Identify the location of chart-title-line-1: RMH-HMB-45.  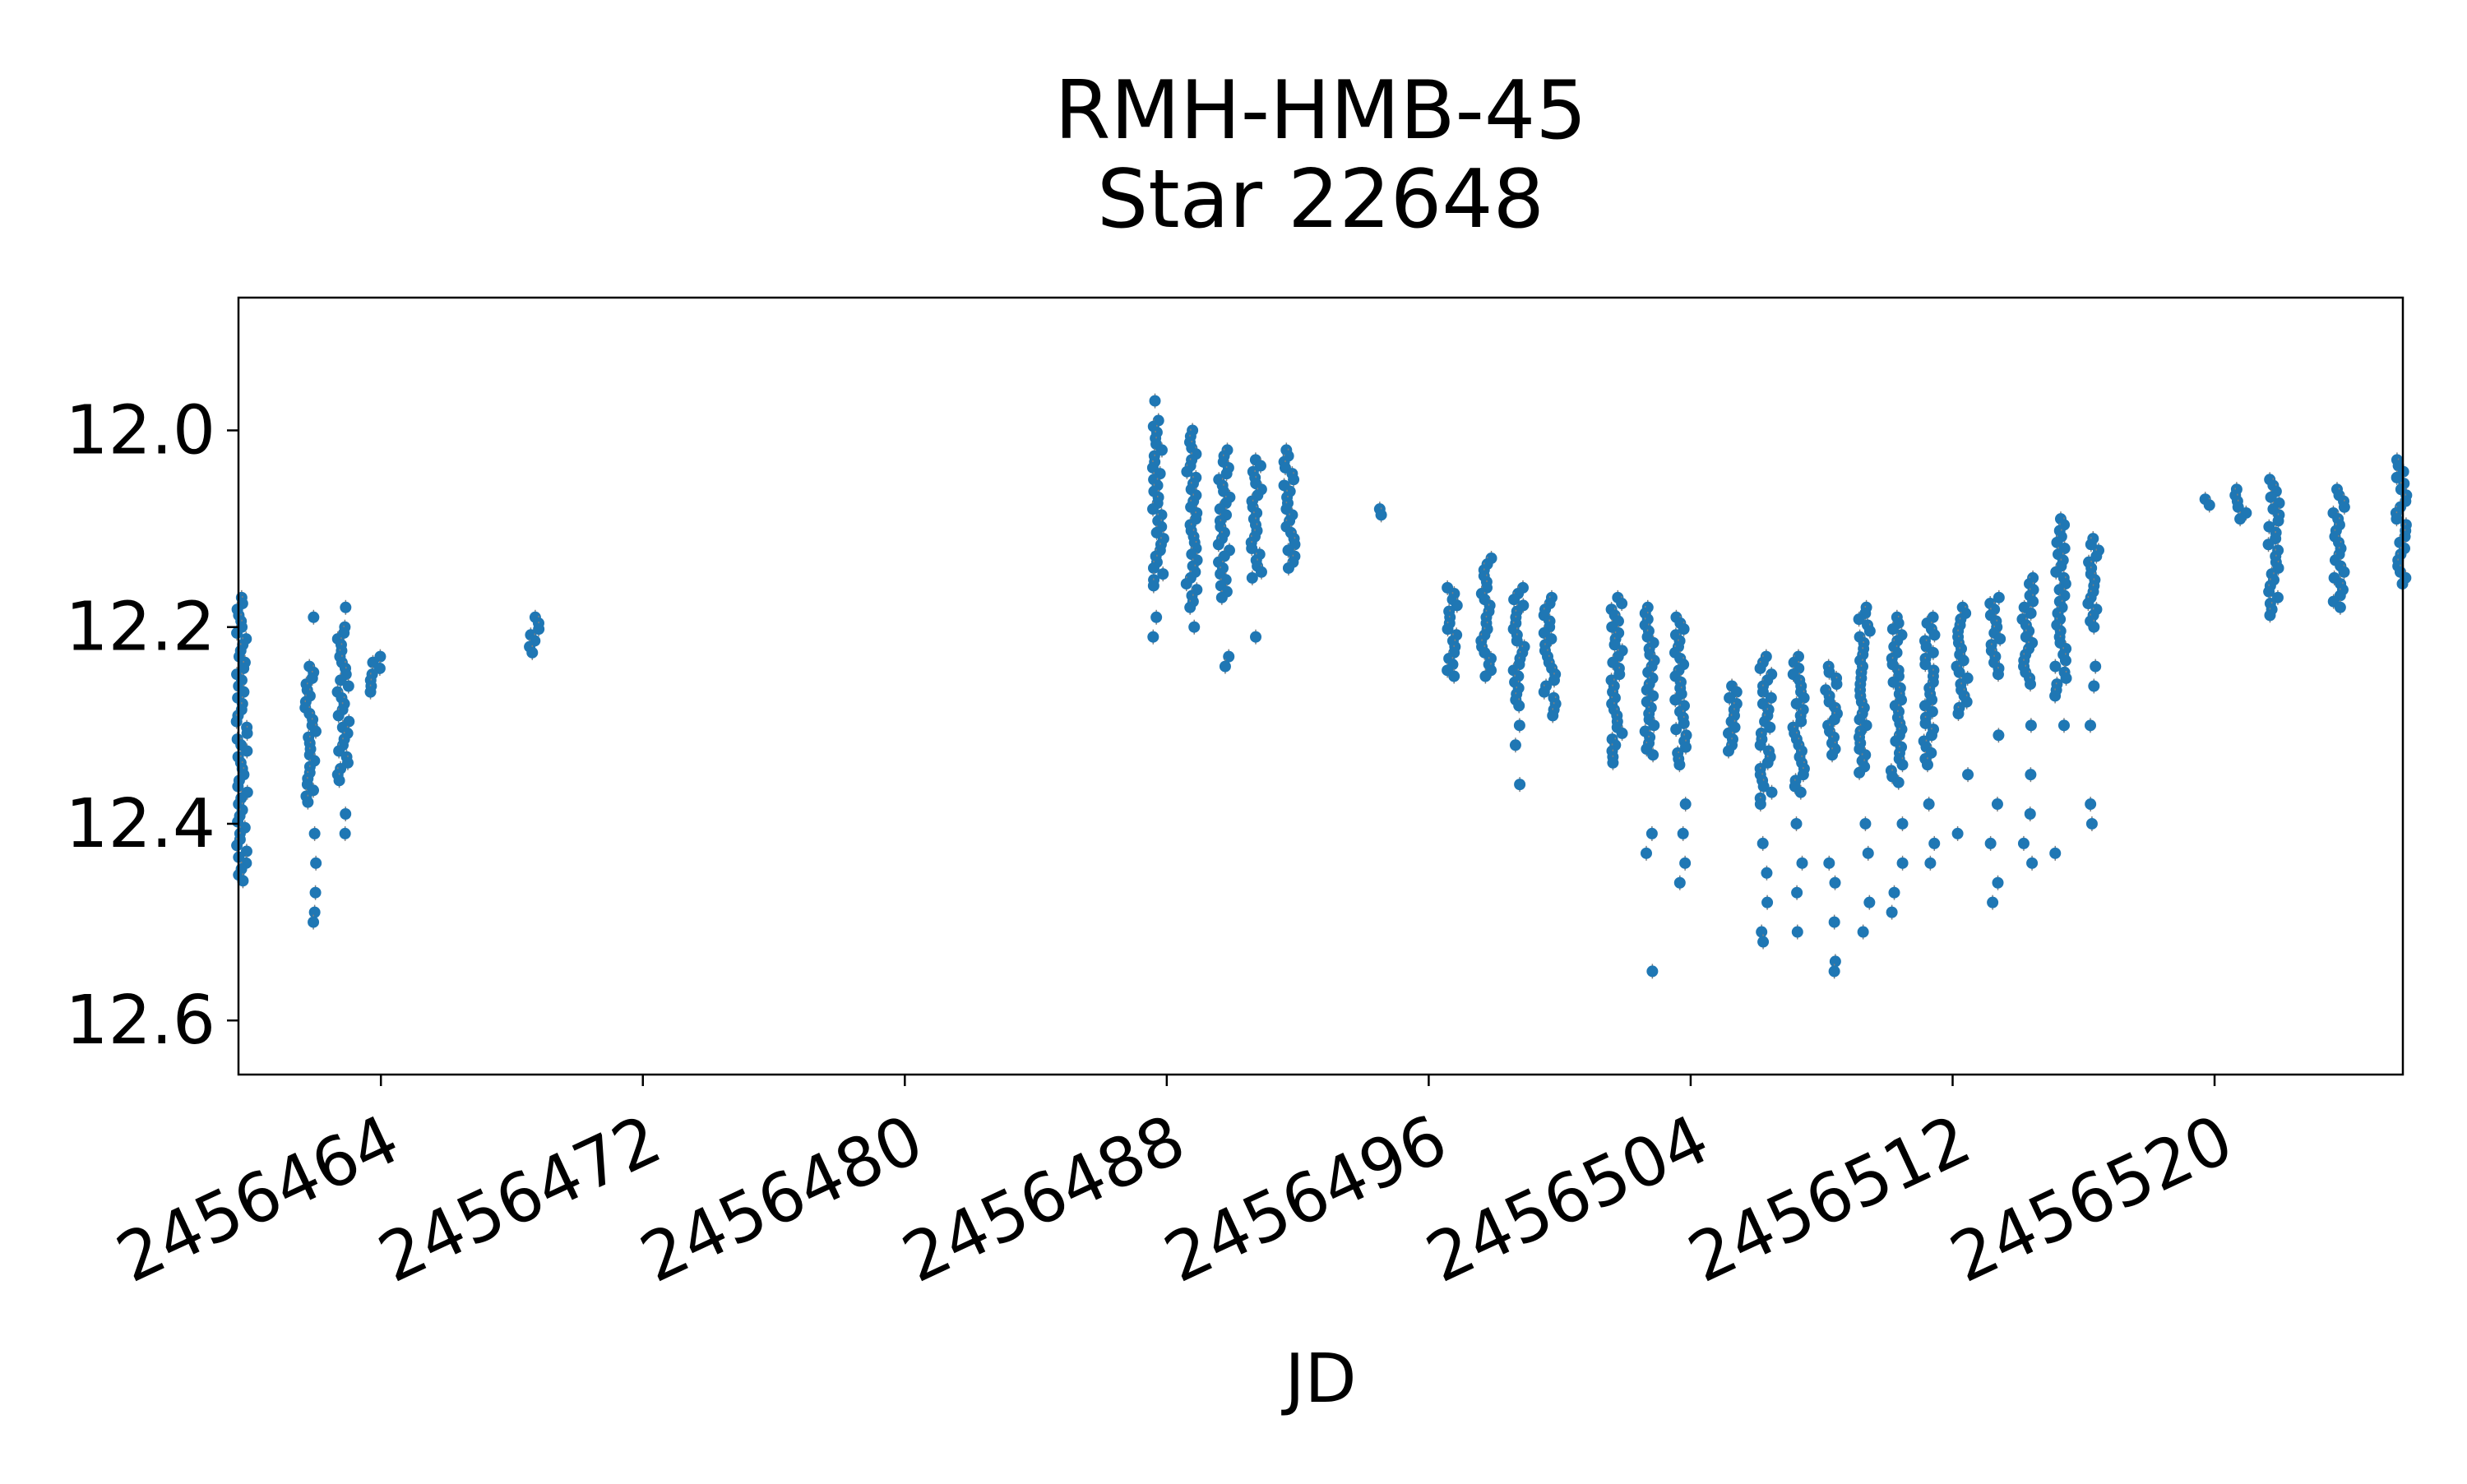
(1320, 111).